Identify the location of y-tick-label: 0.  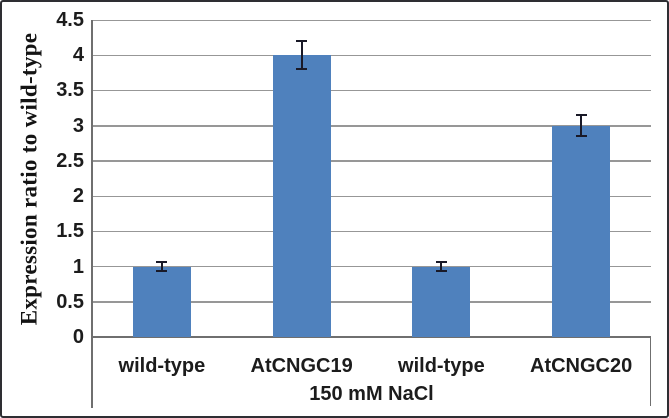
(78, 337).